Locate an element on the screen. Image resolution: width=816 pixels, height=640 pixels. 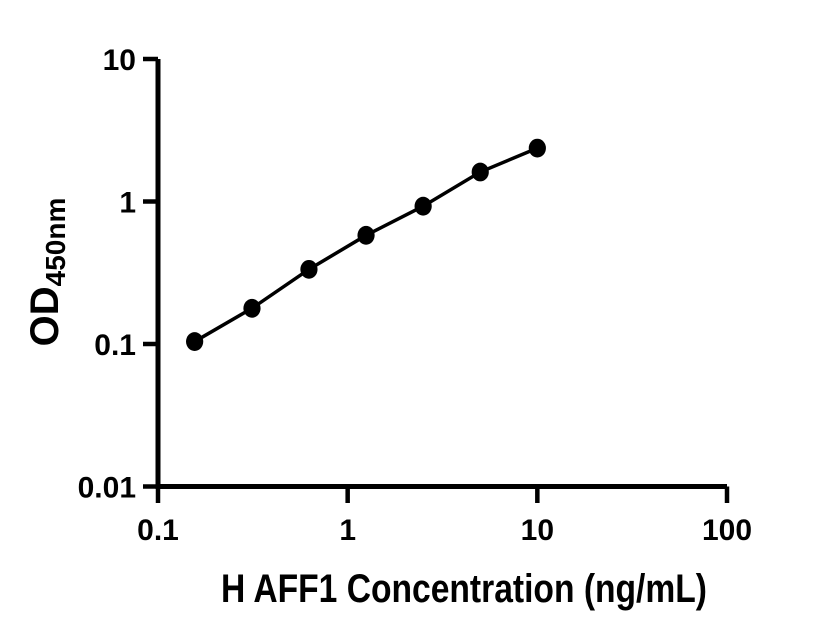
y-tick-label: 0.01 is located at coordinates (107, 488).